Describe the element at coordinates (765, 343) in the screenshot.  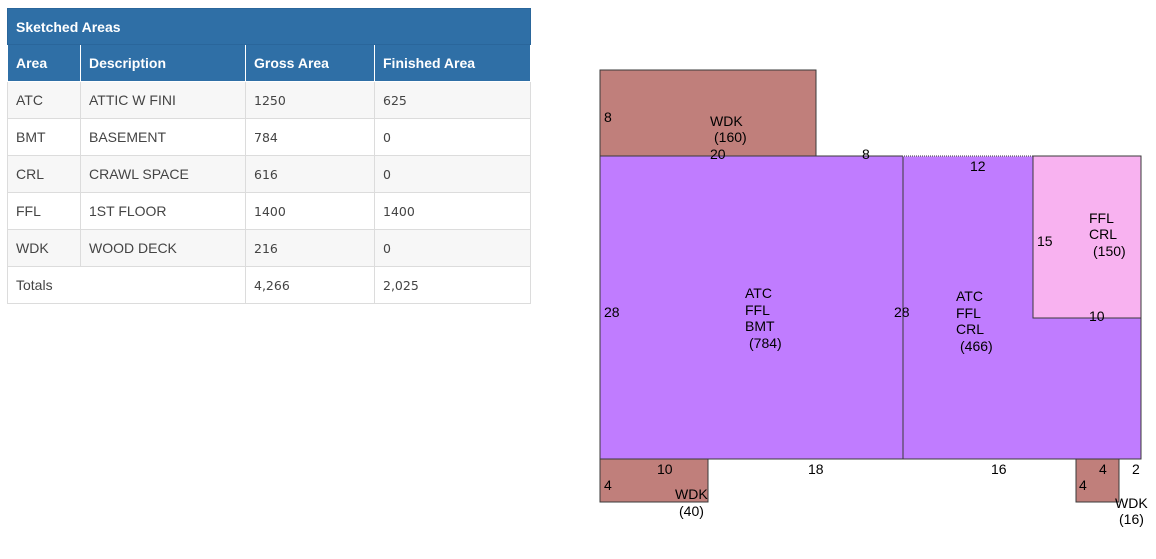
I see `left-block-area: (784)` at that location.